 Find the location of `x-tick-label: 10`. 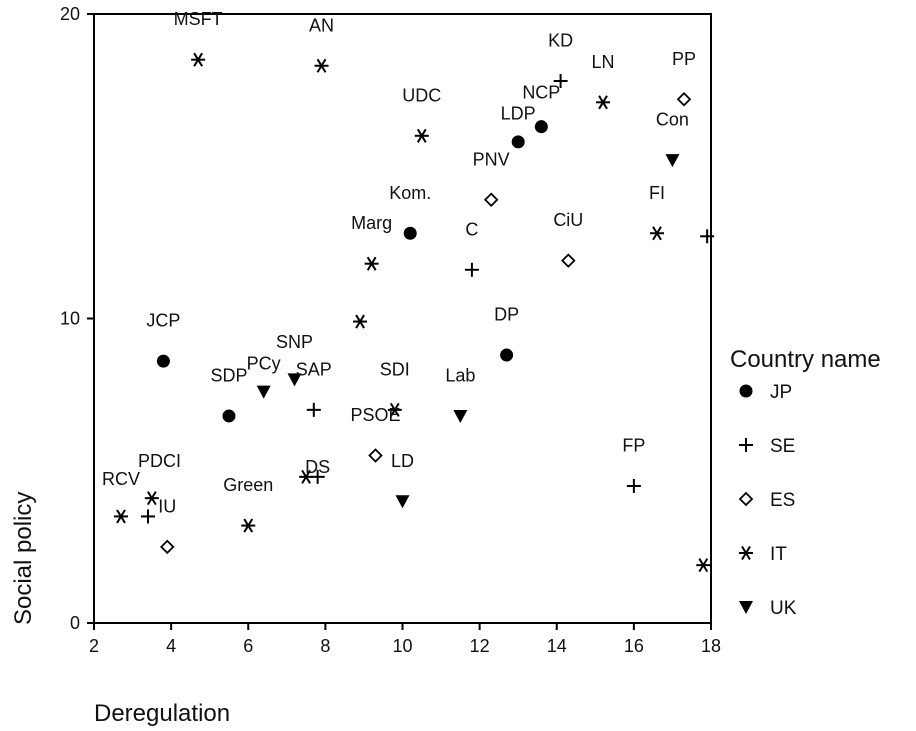

x-tick-label: 10 is located at coordinates (402, 646).